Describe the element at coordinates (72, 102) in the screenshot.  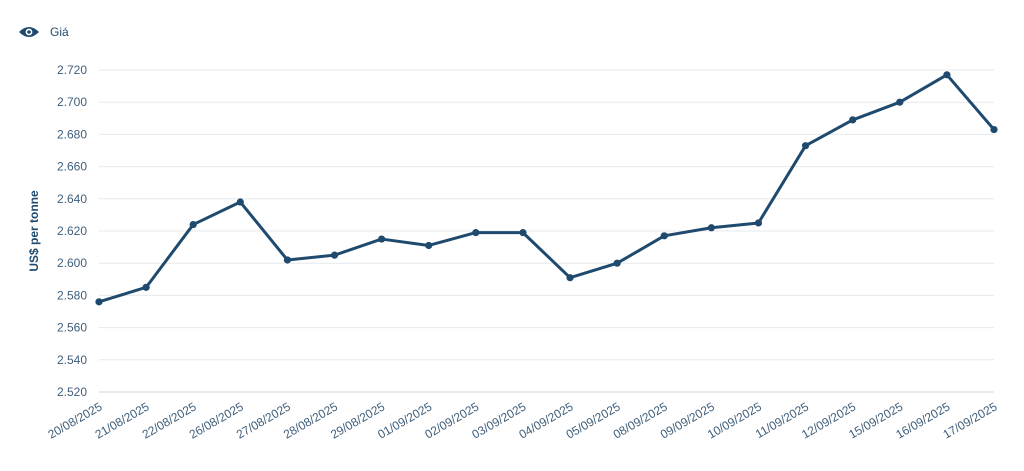
I see `y-tick-label: 2.700` at that location.